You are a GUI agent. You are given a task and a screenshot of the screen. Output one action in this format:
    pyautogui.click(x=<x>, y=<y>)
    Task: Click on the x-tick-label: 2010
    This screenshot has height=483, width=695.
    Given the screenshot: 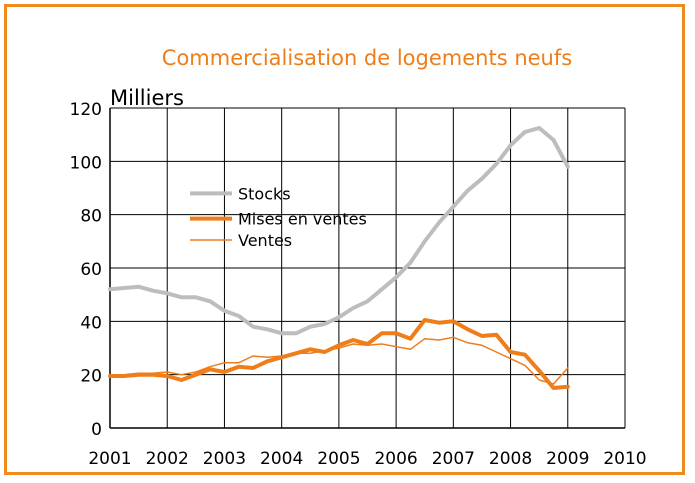 What is the action you would take?
    pyautogui.click(x=624, y=459)
    